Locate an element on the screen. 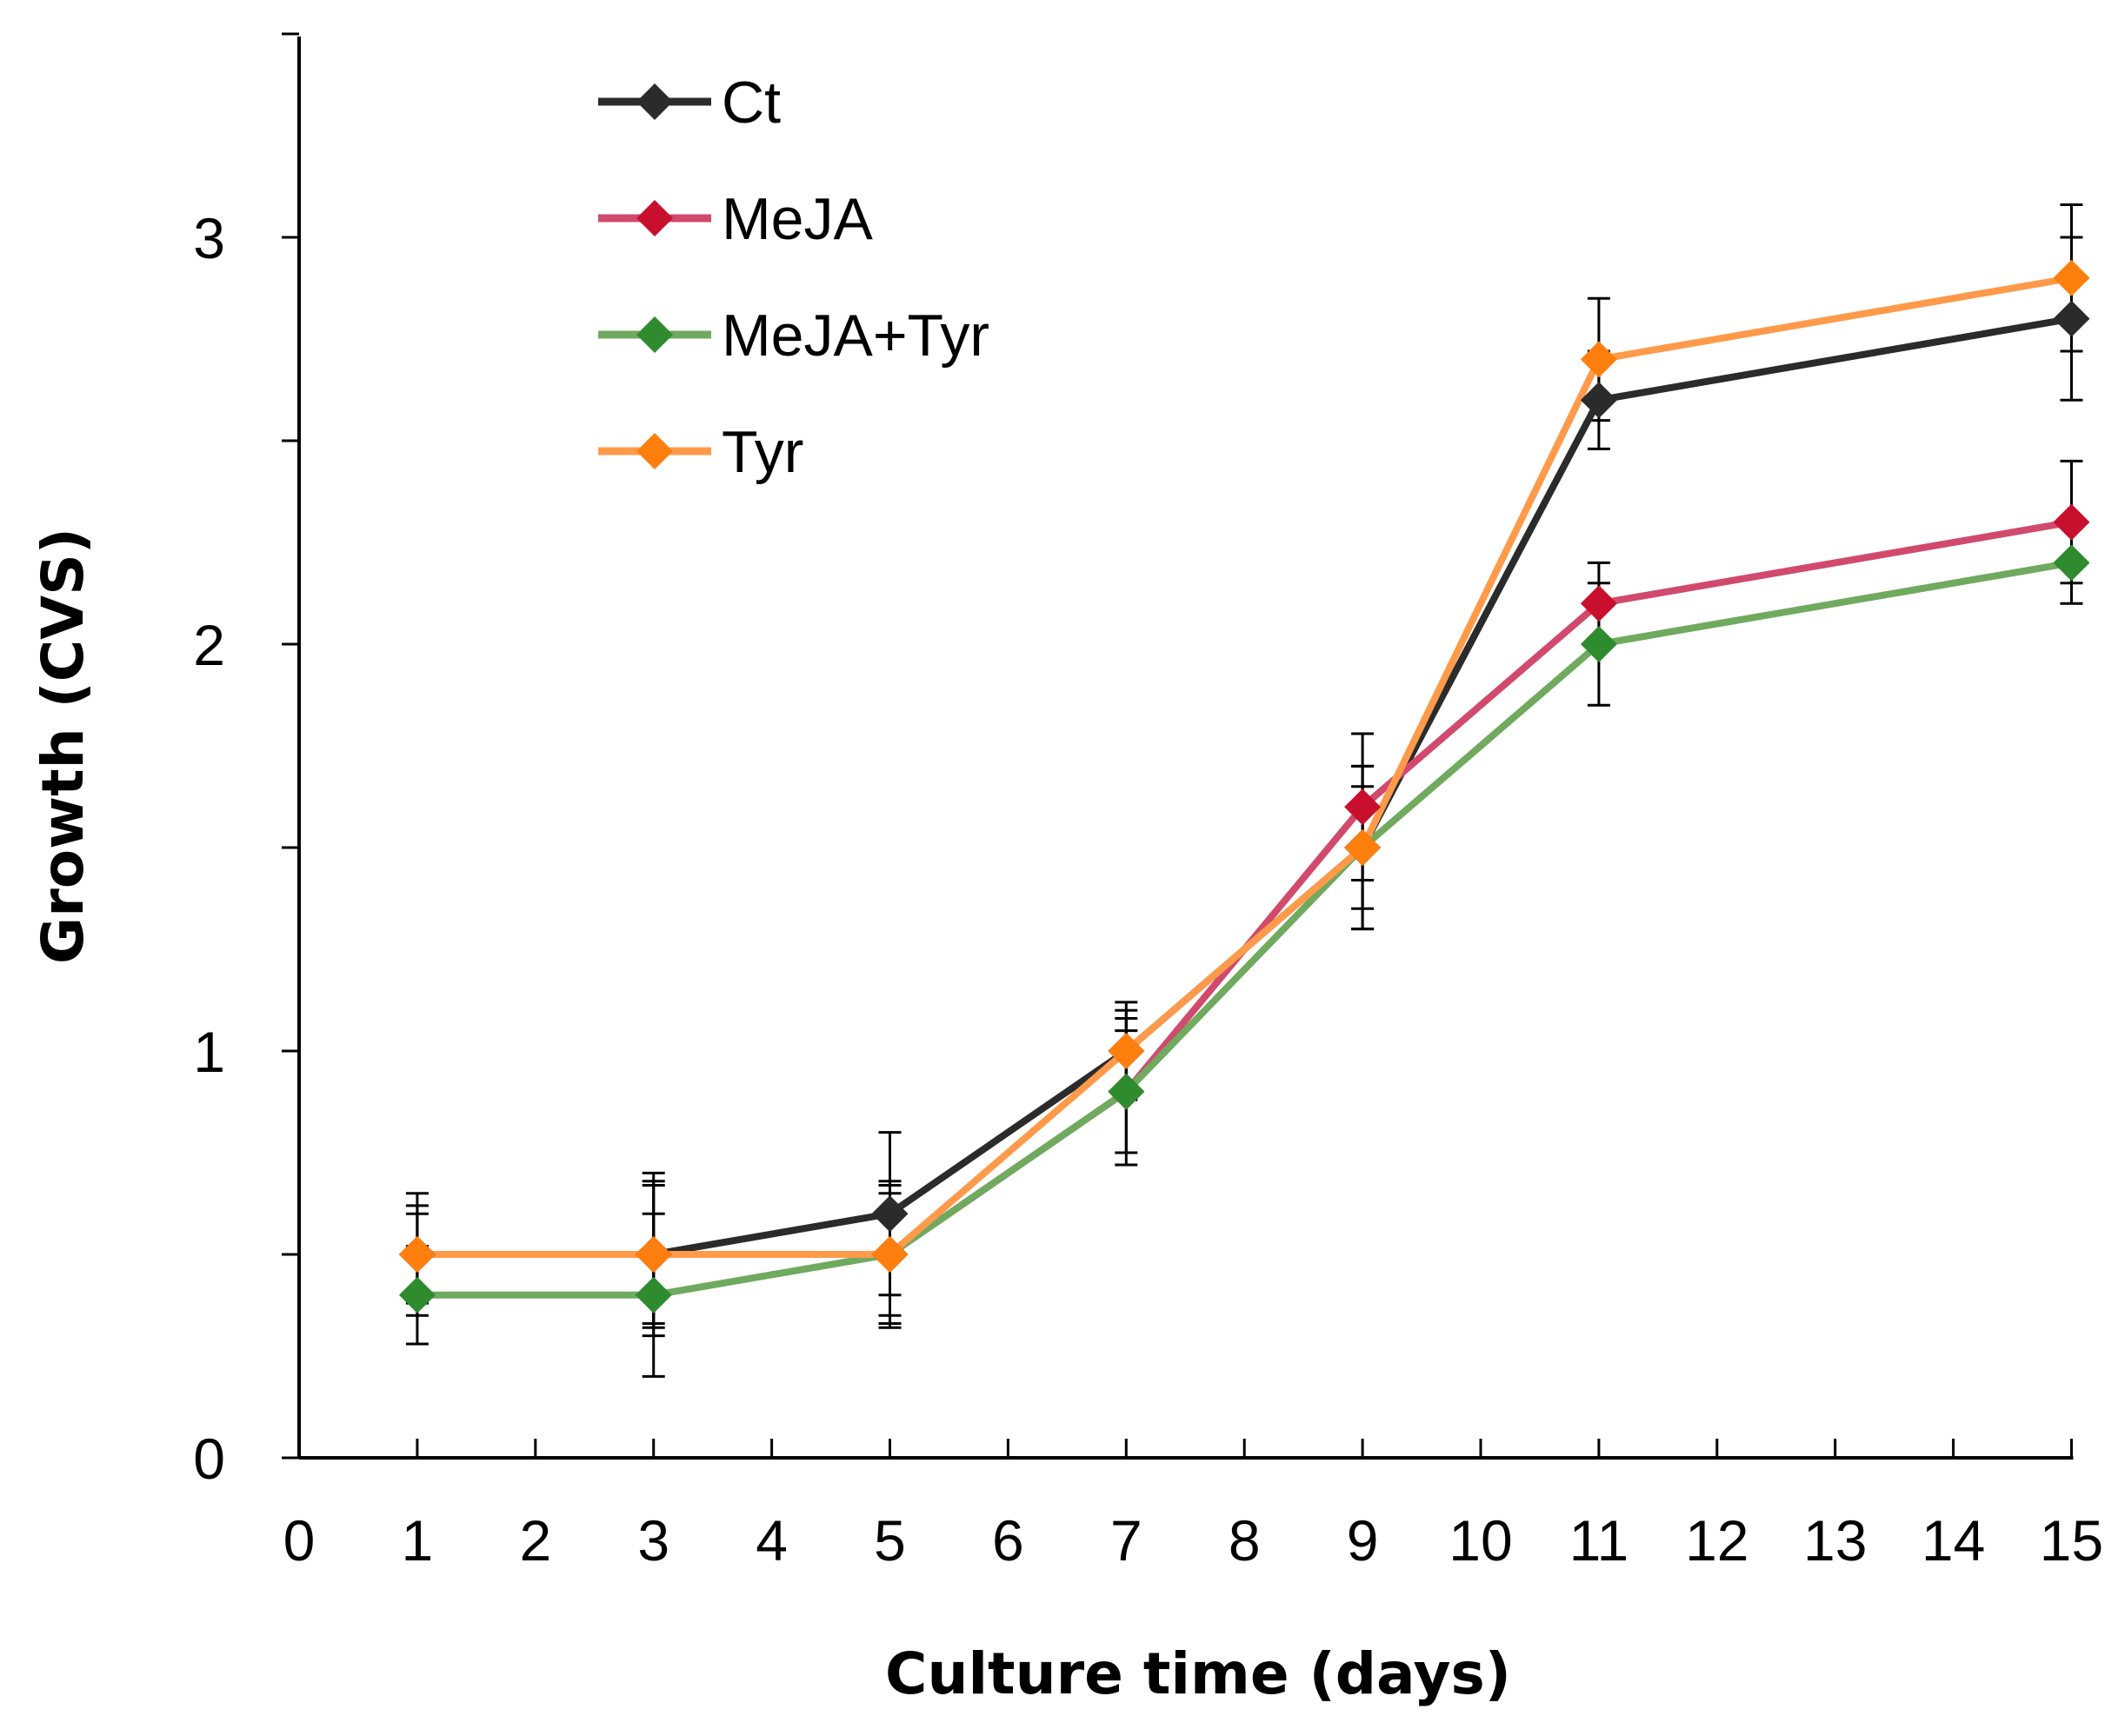  x-tick-label: 13 is located at coordinates (1835, 1540).